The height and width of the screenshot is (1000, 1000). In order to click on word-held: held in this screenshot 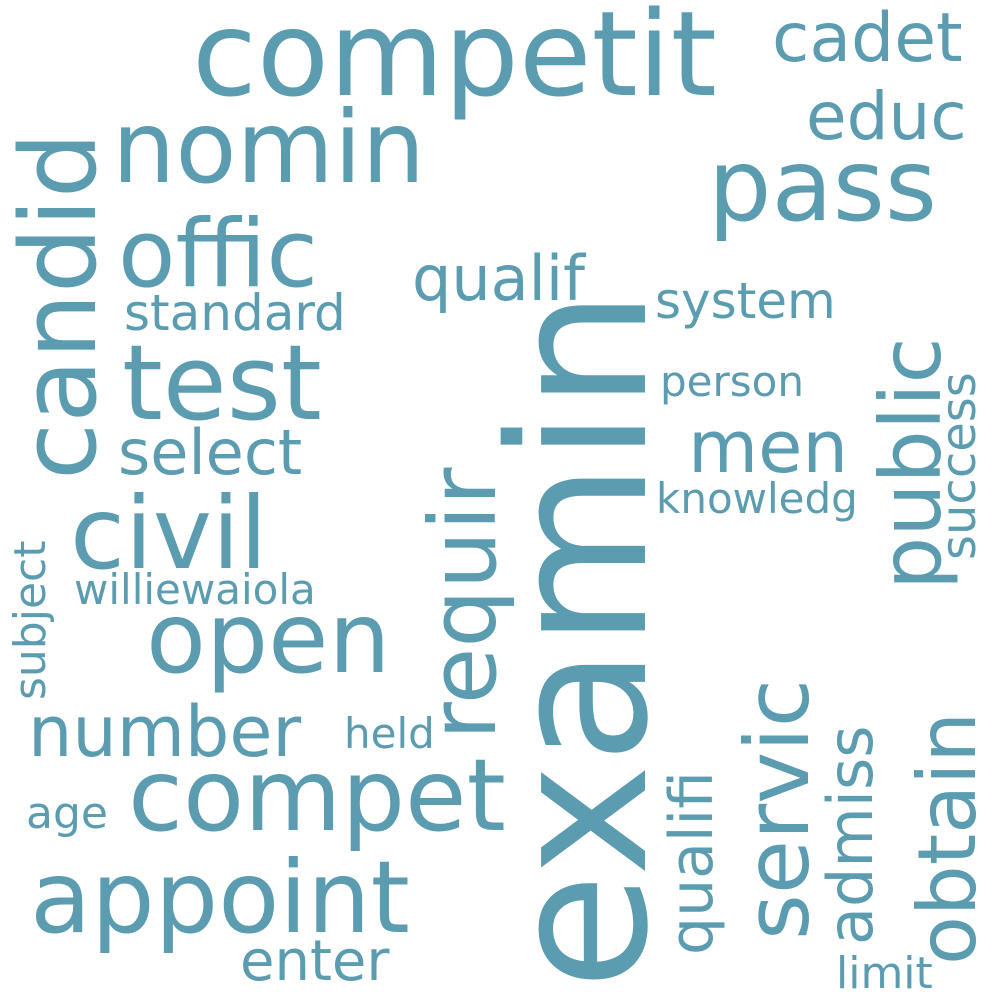, I will do `click(389, 733)`.